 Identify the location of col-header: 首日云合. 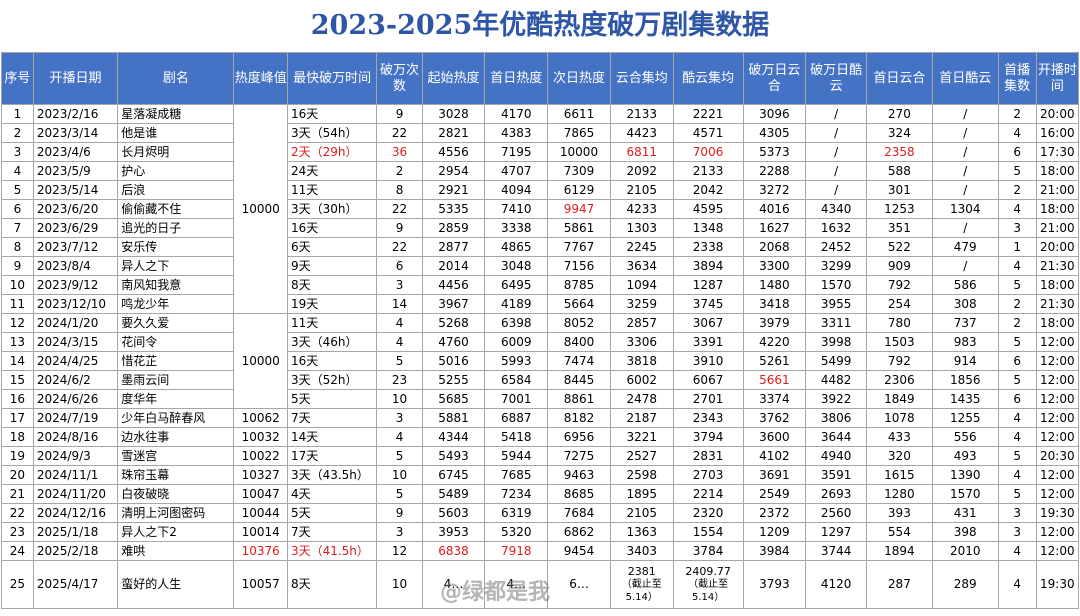
(899, 78).